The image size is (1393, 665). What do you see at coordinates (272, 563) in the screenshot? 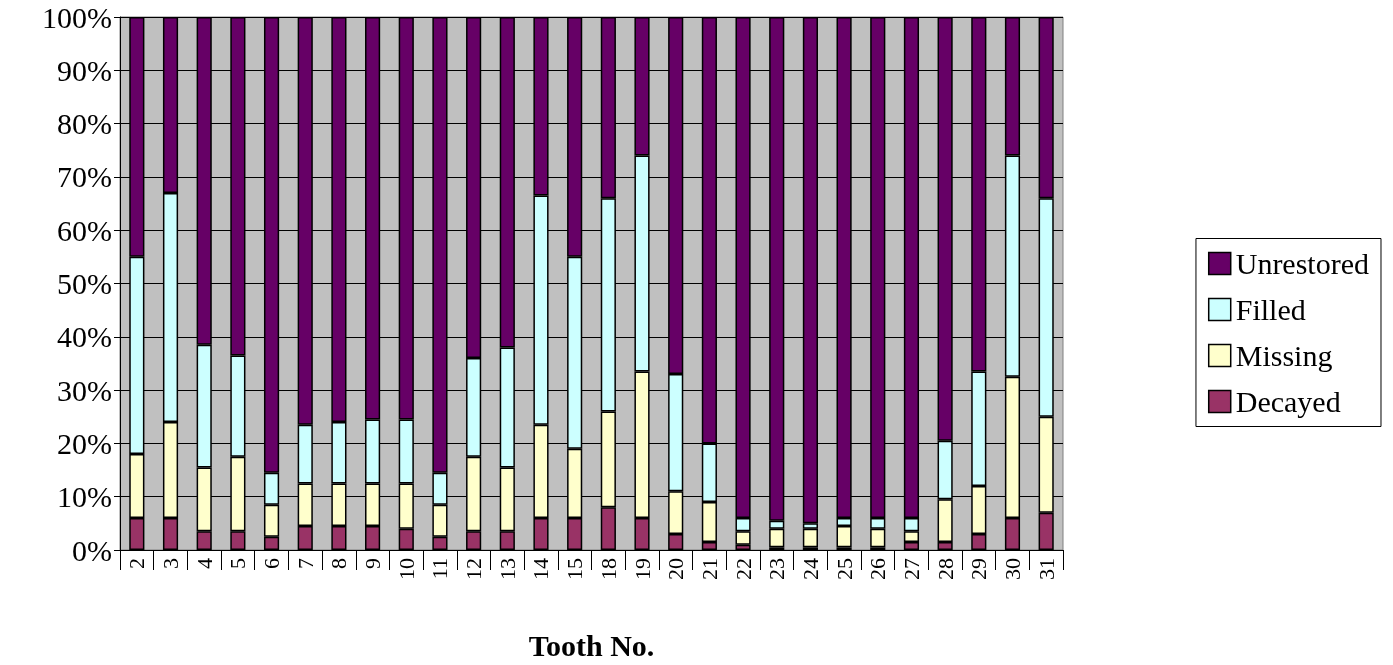
I see `x-tick-label: 6` at bounding box center [272, 563].